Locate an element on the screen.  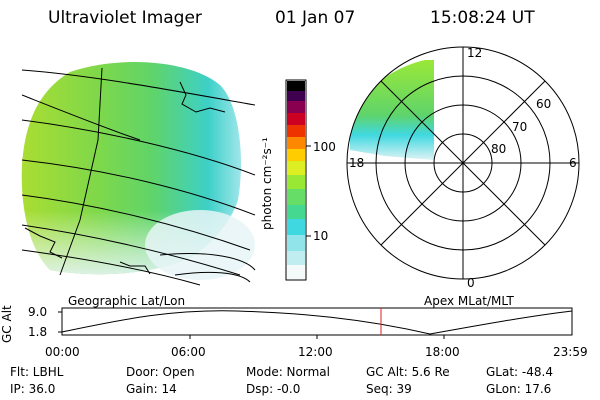
lat-label-70: 70 is located at coordinates (520, 127).